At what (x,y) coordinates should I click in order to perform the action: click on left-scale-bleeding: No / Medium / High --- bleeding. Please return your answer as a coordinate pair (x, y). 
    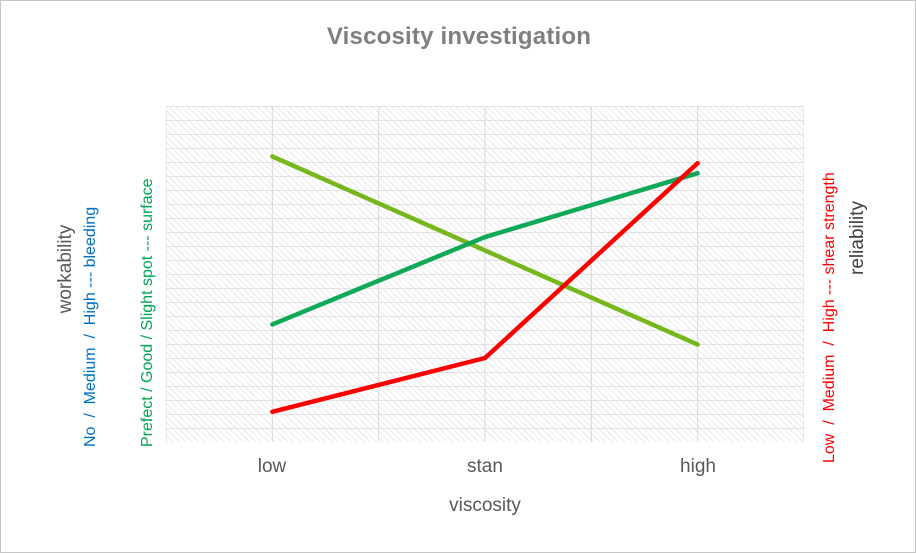
    Looking at the image, I should click on (90, 326).